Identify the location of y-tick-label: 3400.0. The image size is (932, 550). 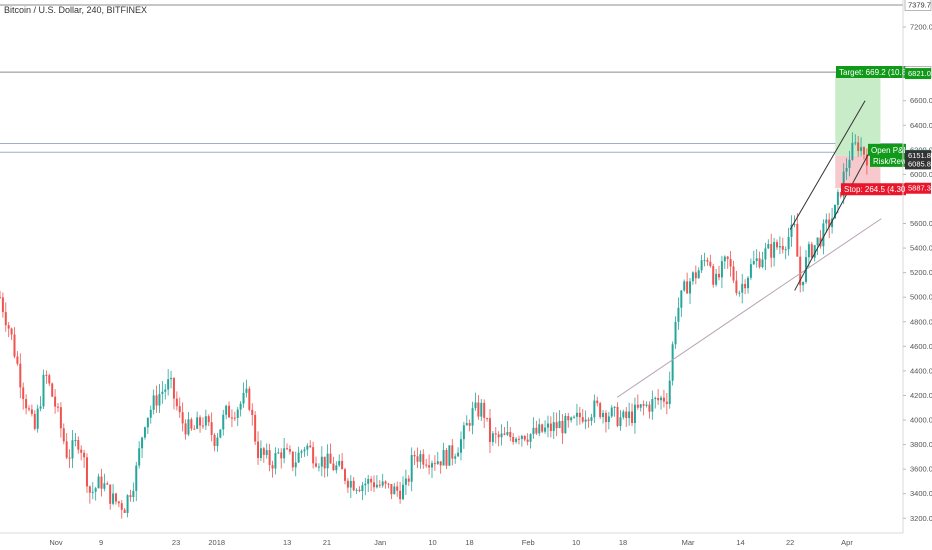
(921, 493).